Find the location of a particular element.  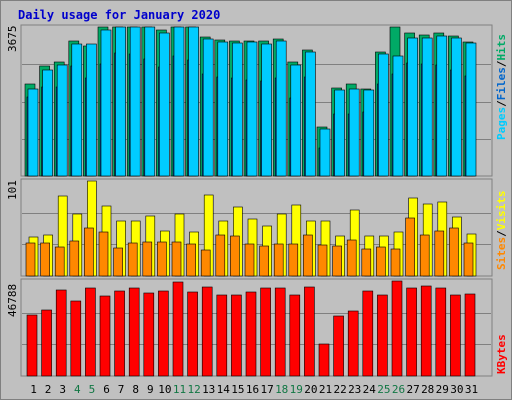

bottom-ymax-label: 46788 is located at coordinates (12, 300).